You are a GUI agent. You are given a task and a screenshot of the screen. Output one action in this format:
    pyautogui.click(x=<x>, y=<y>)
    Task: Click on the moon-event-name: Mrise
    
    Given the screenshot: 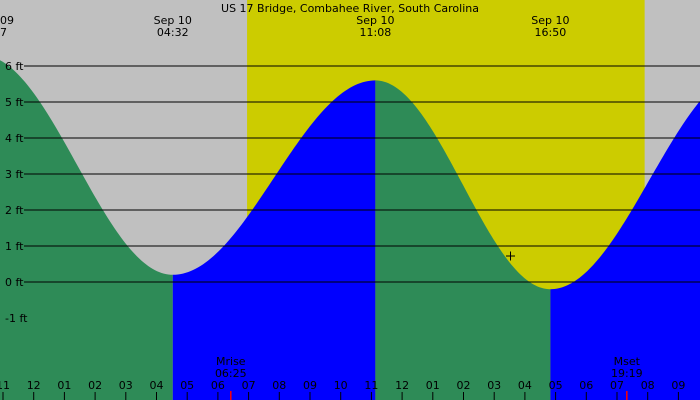 What is the action you would take?
    pyautogui.click(x=231, y=361)
    